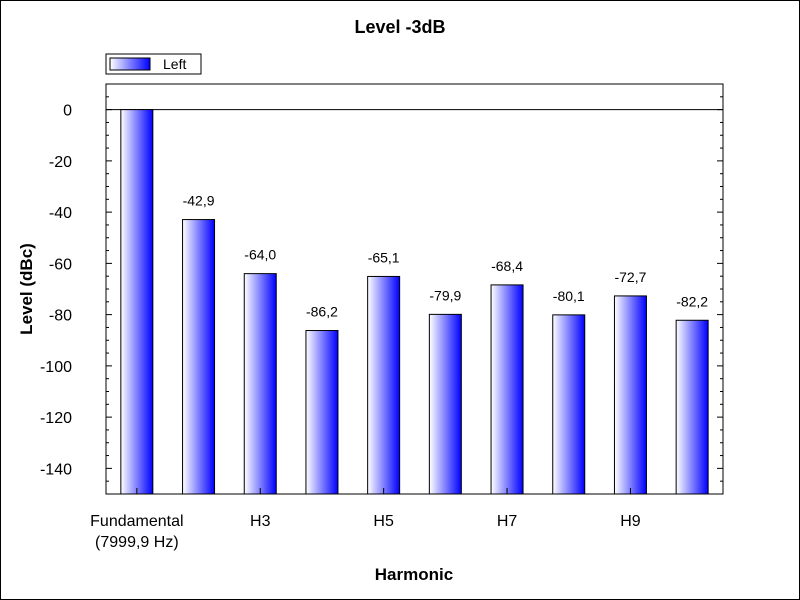  What do you see at coordinates (384, 385) in the screenshot?
I see `bar-h5` at bounding box center [384, 385].